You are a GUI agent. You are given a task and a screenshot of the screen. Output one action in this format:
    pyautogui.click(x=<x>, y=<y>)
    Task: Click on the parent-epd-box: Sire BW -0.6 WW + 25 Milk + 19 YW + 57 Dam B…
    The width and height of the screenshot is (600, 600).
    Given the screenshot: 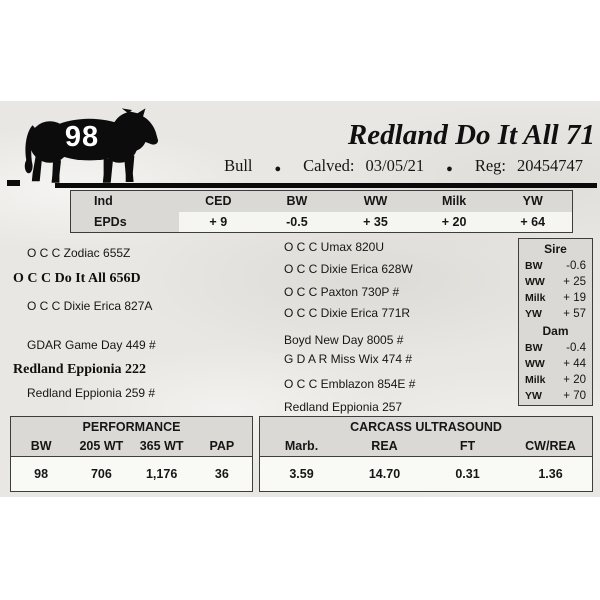 What is the action you would take?
    pyautogui.click(x=555, y=322)
    